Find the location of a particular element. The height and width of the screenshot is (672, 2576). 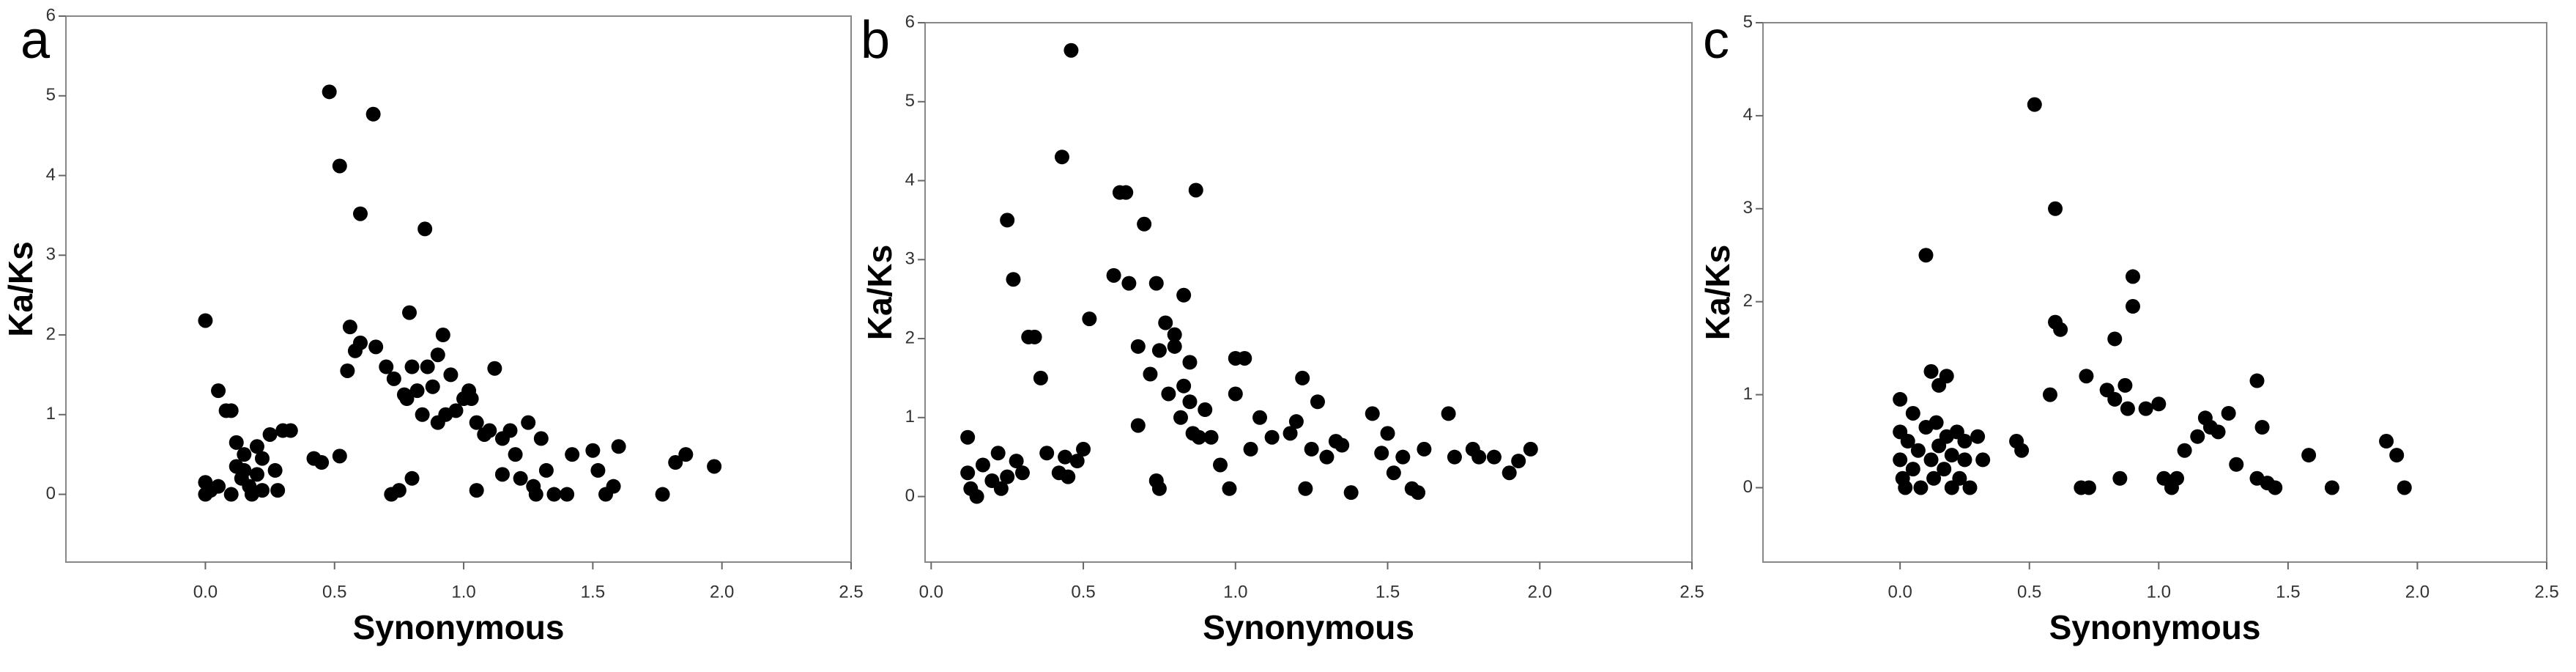

y-tick-label: 1 is located at coordinates (910, 417).